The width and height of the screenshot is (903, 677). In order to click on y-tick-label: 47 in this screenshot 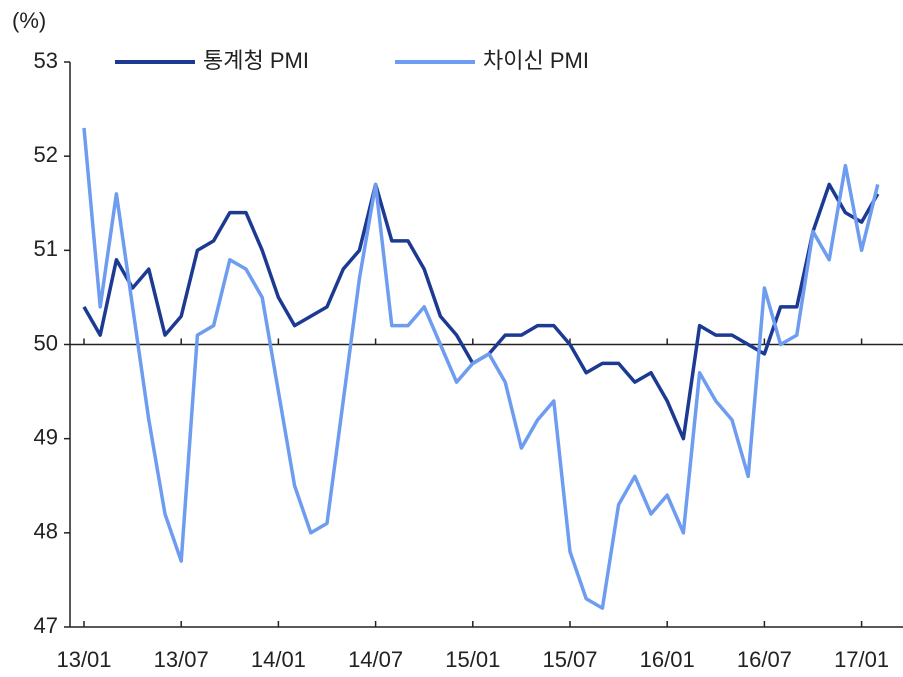, I will do `click(46, 625)`.